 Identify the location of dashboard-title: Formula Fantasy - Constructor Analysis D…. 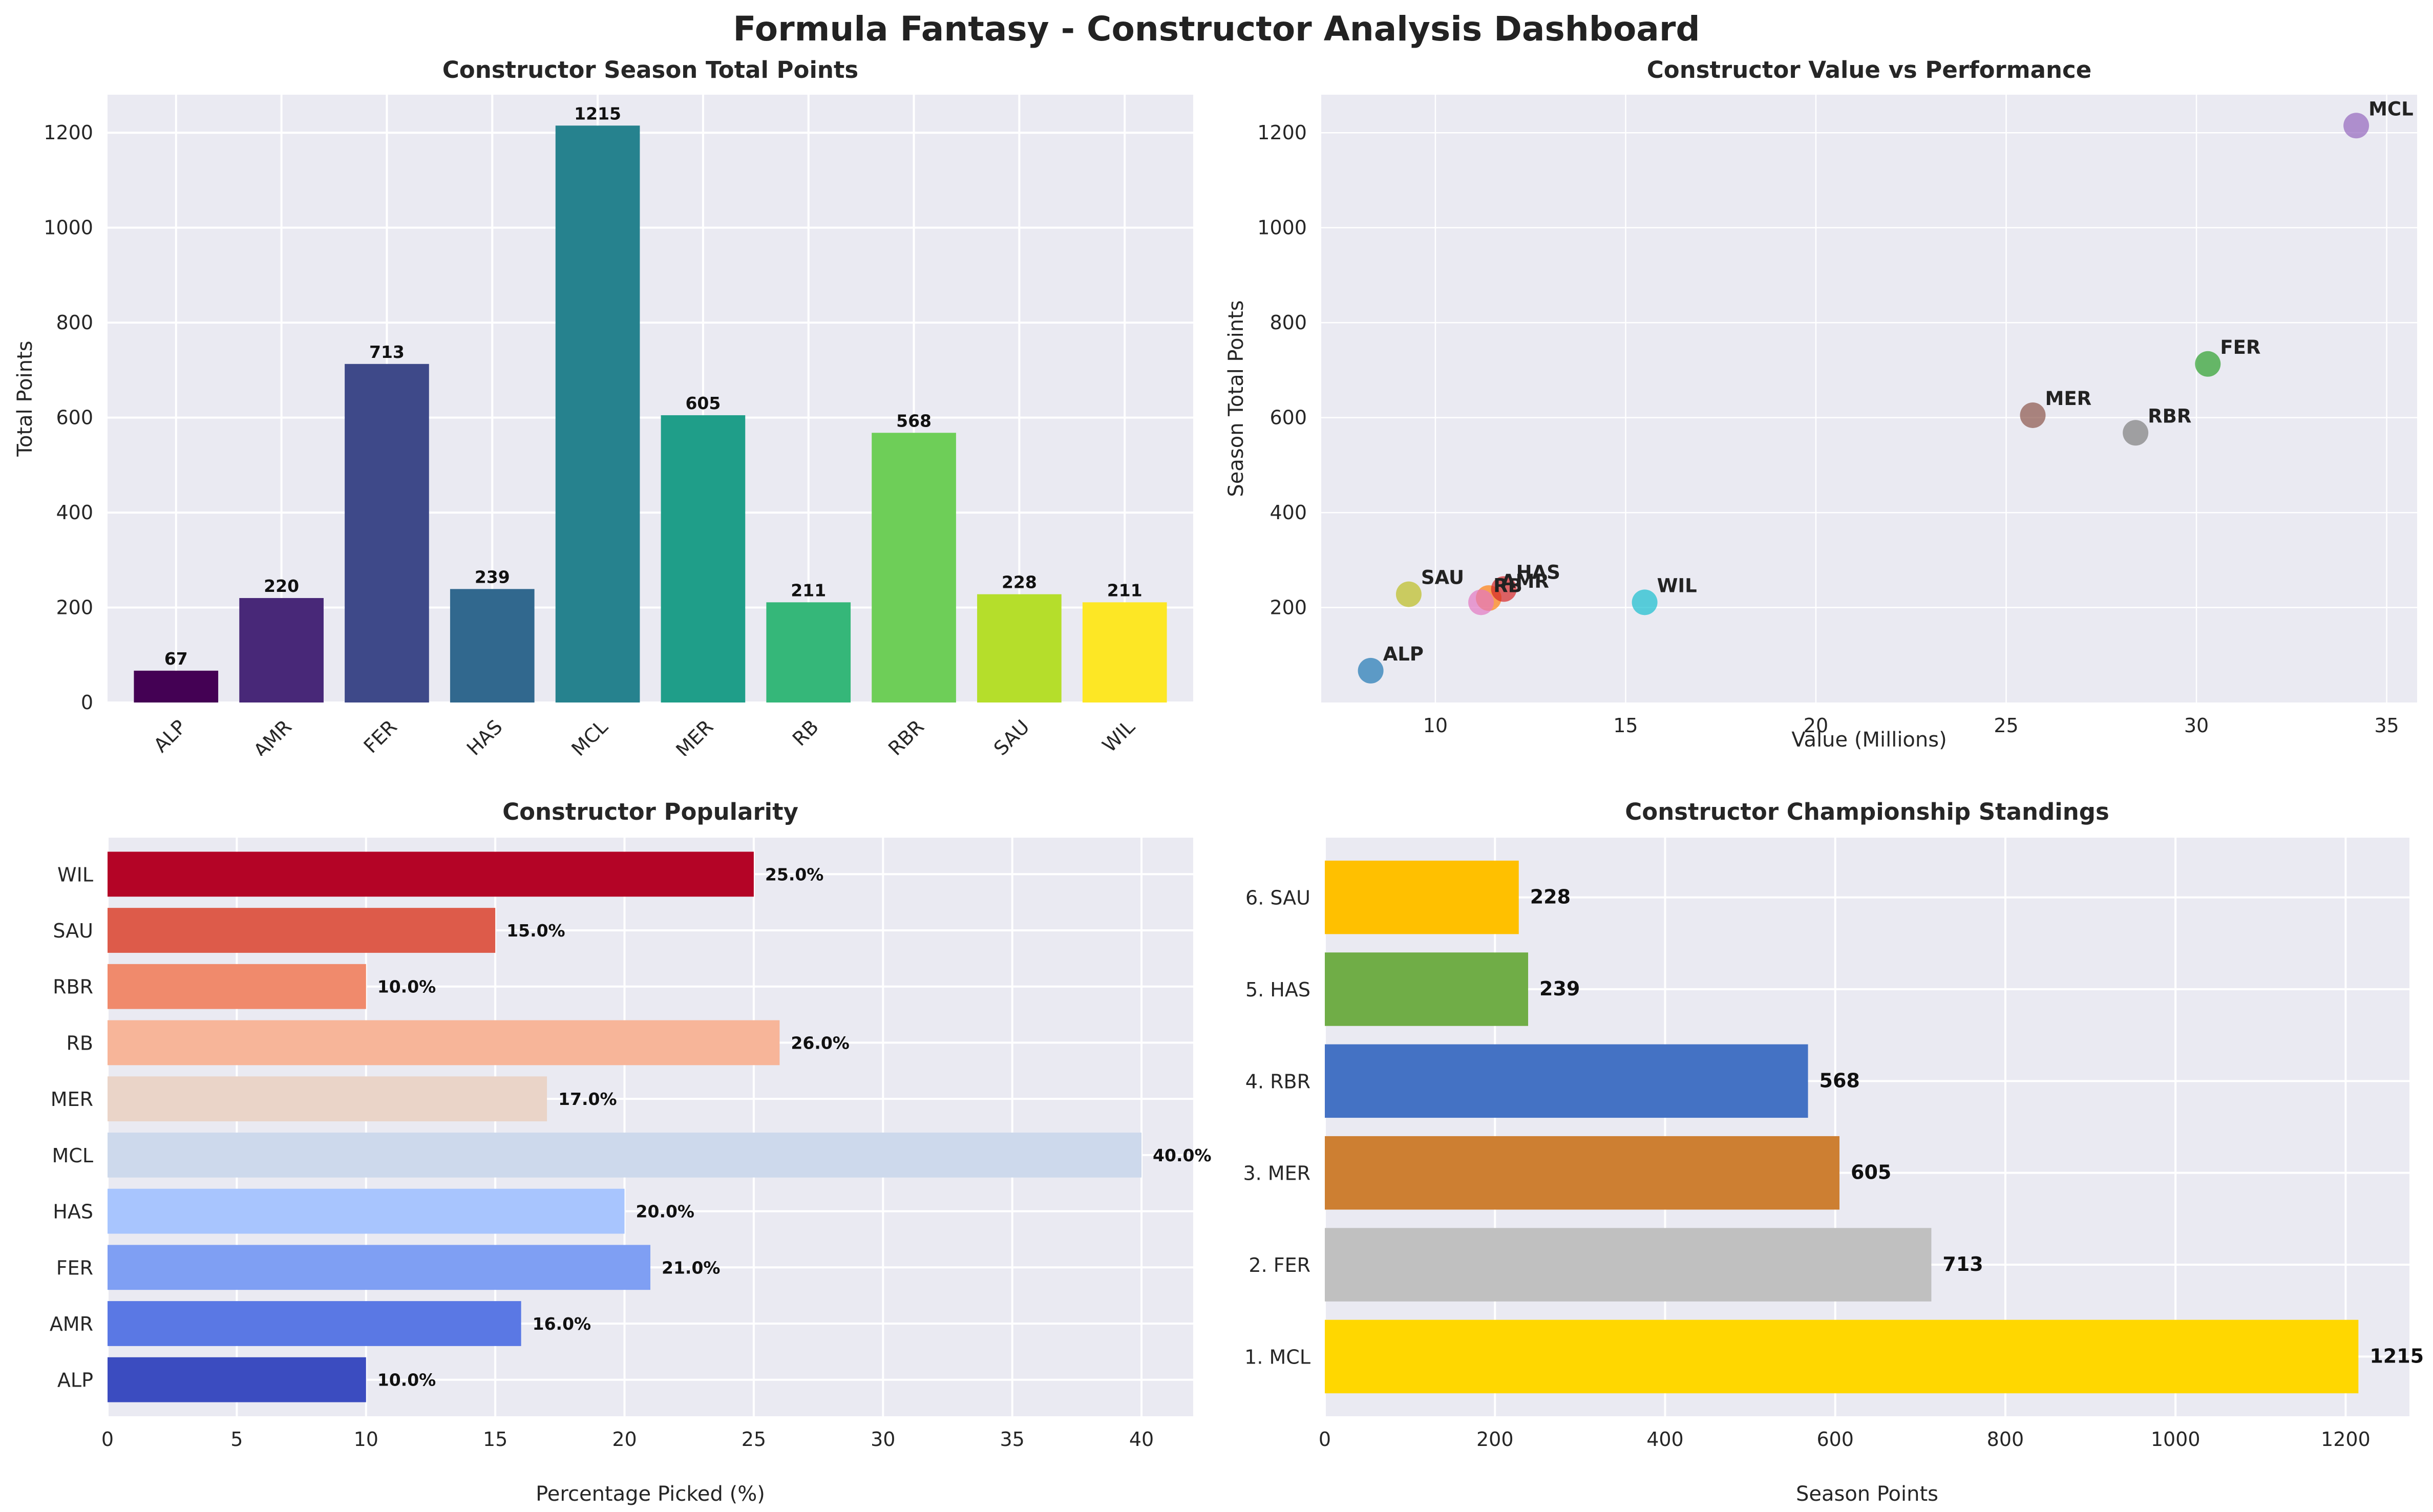
(1216, 29).